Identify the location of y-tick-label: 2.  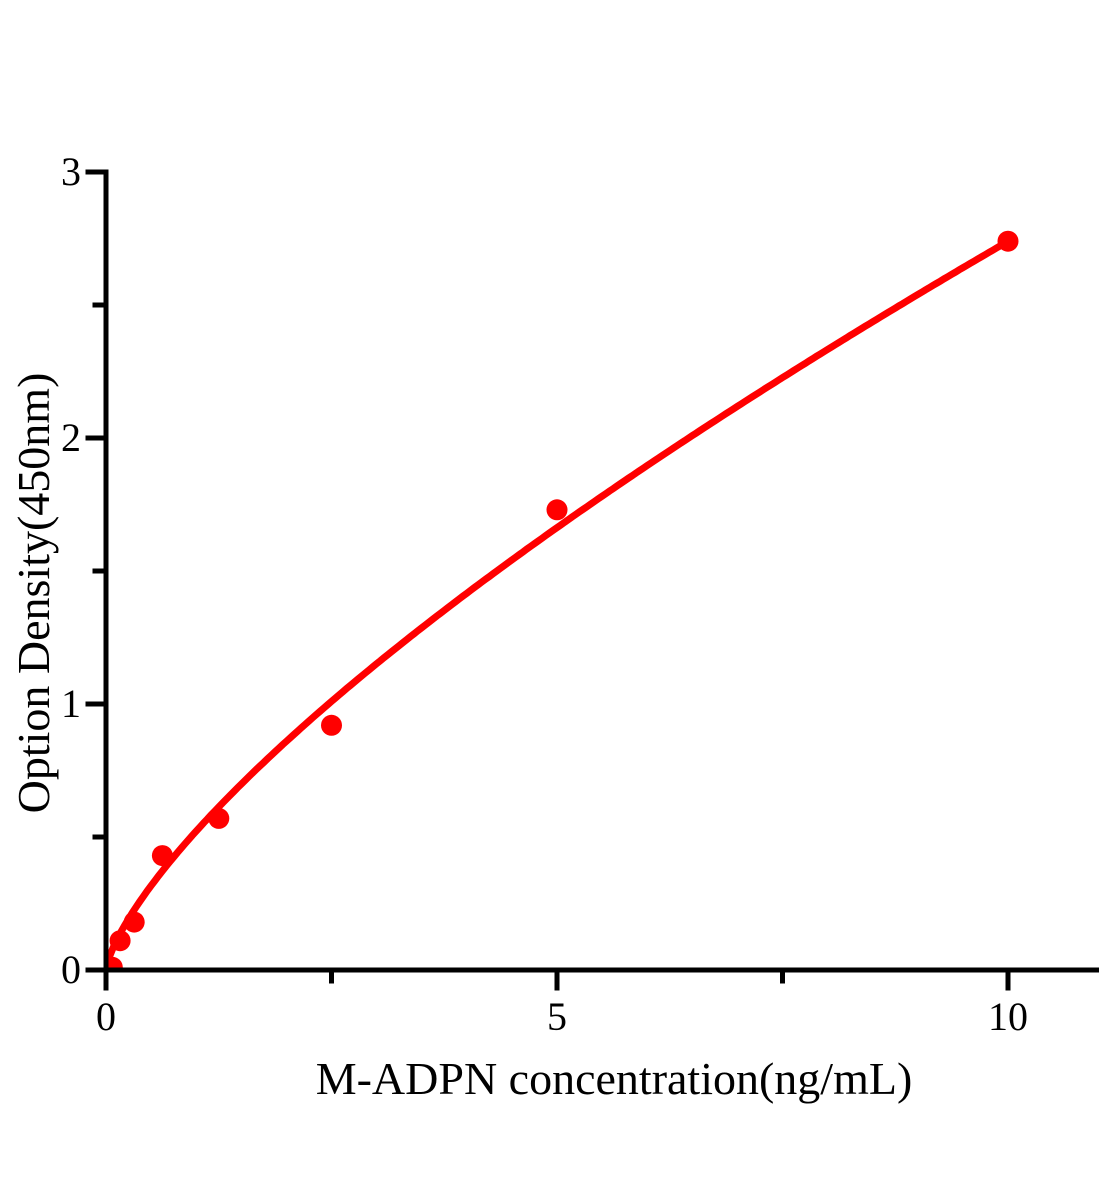
(71, 437).